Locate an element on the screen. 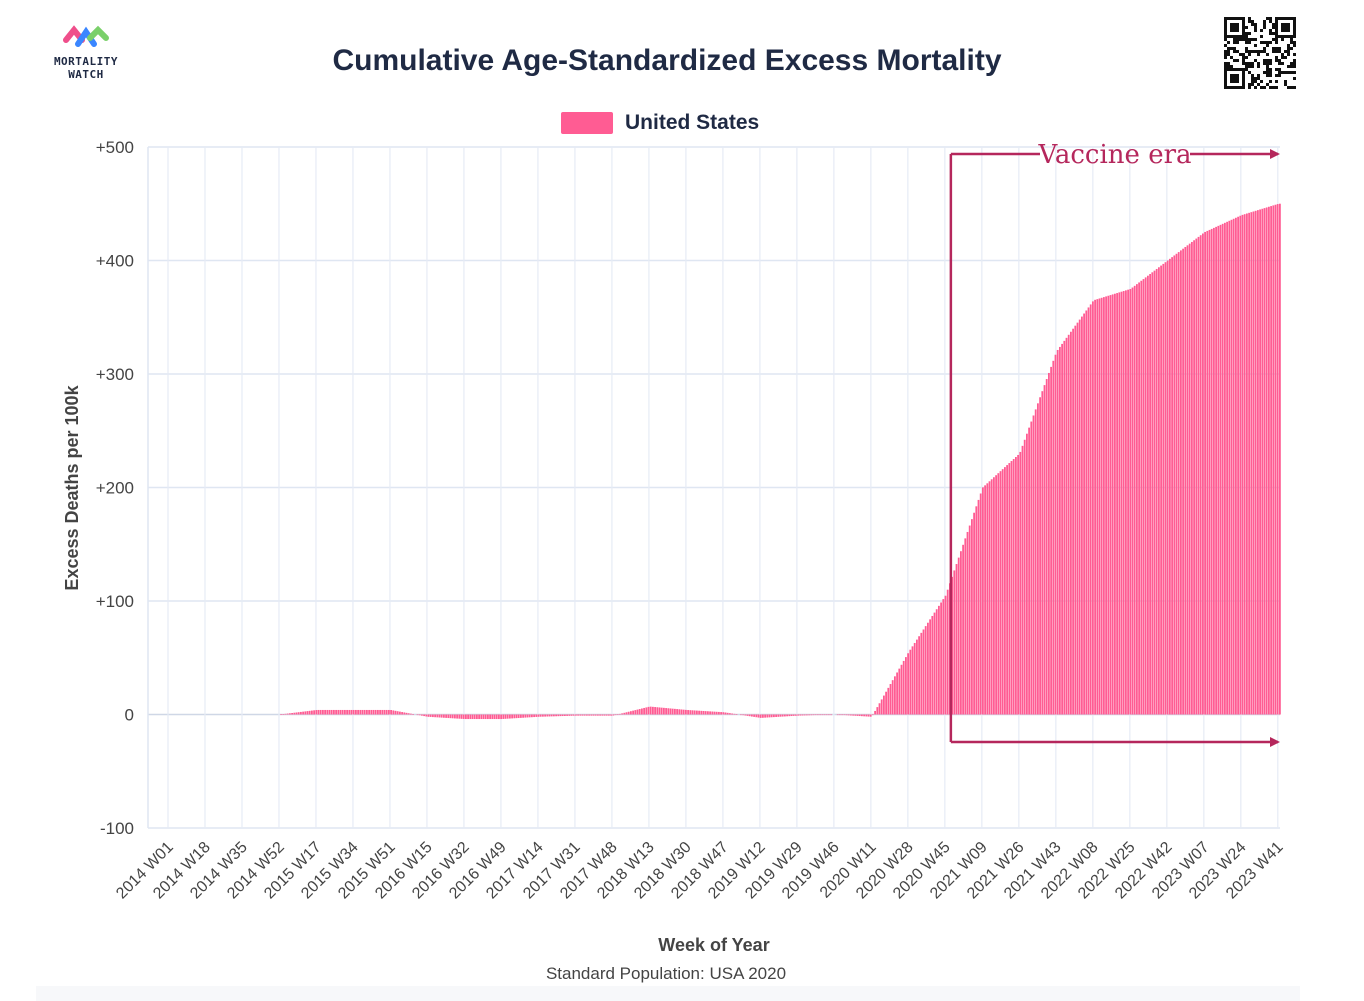 This screenshot has height=1001, width=1364. y-tick-label: 0 is located at coordinates (129, 715).